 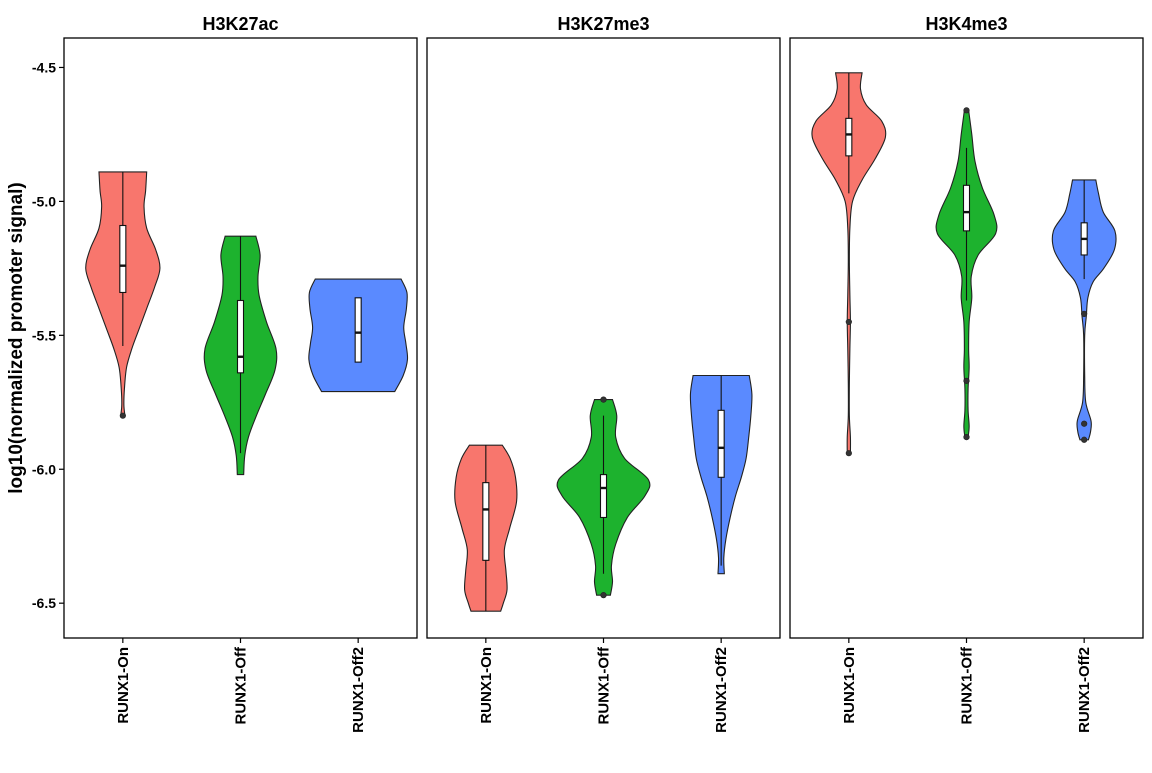 What do you see at coordinates (44, 201) in the screenshot?
I see `y-tick-label: -5.0` at bounding box center [44, 201].